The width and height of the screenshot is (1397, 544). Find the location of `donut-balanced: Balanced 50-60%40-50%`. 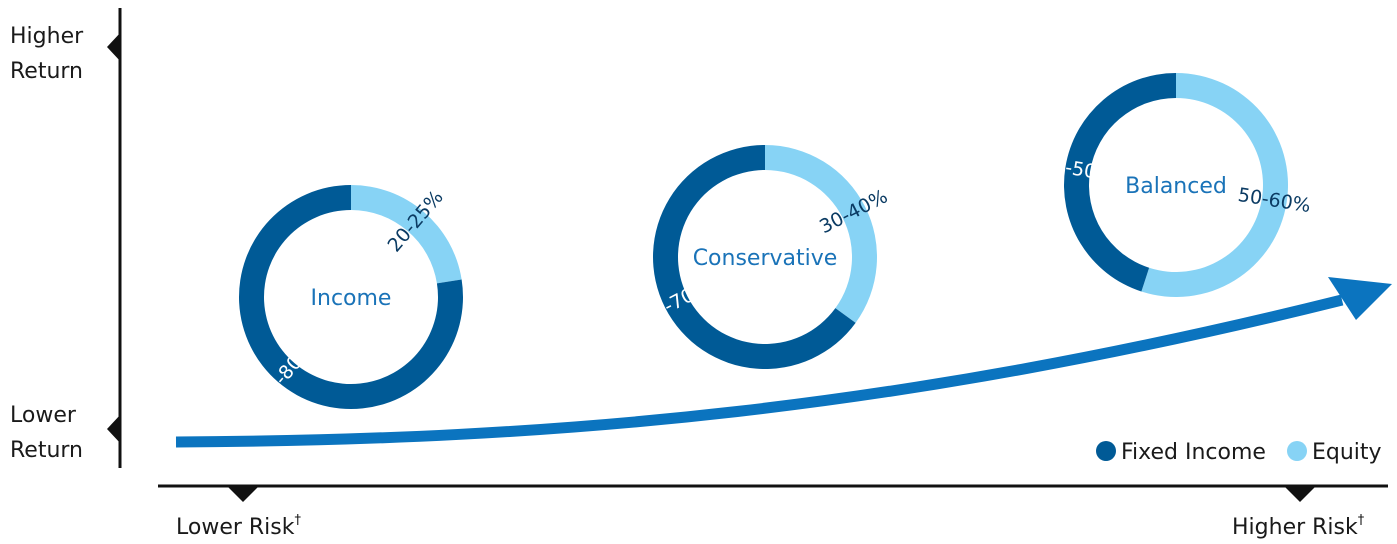

donut-balanced: Balanced 50-60%40-50% is located at coordinates (1176, 185).